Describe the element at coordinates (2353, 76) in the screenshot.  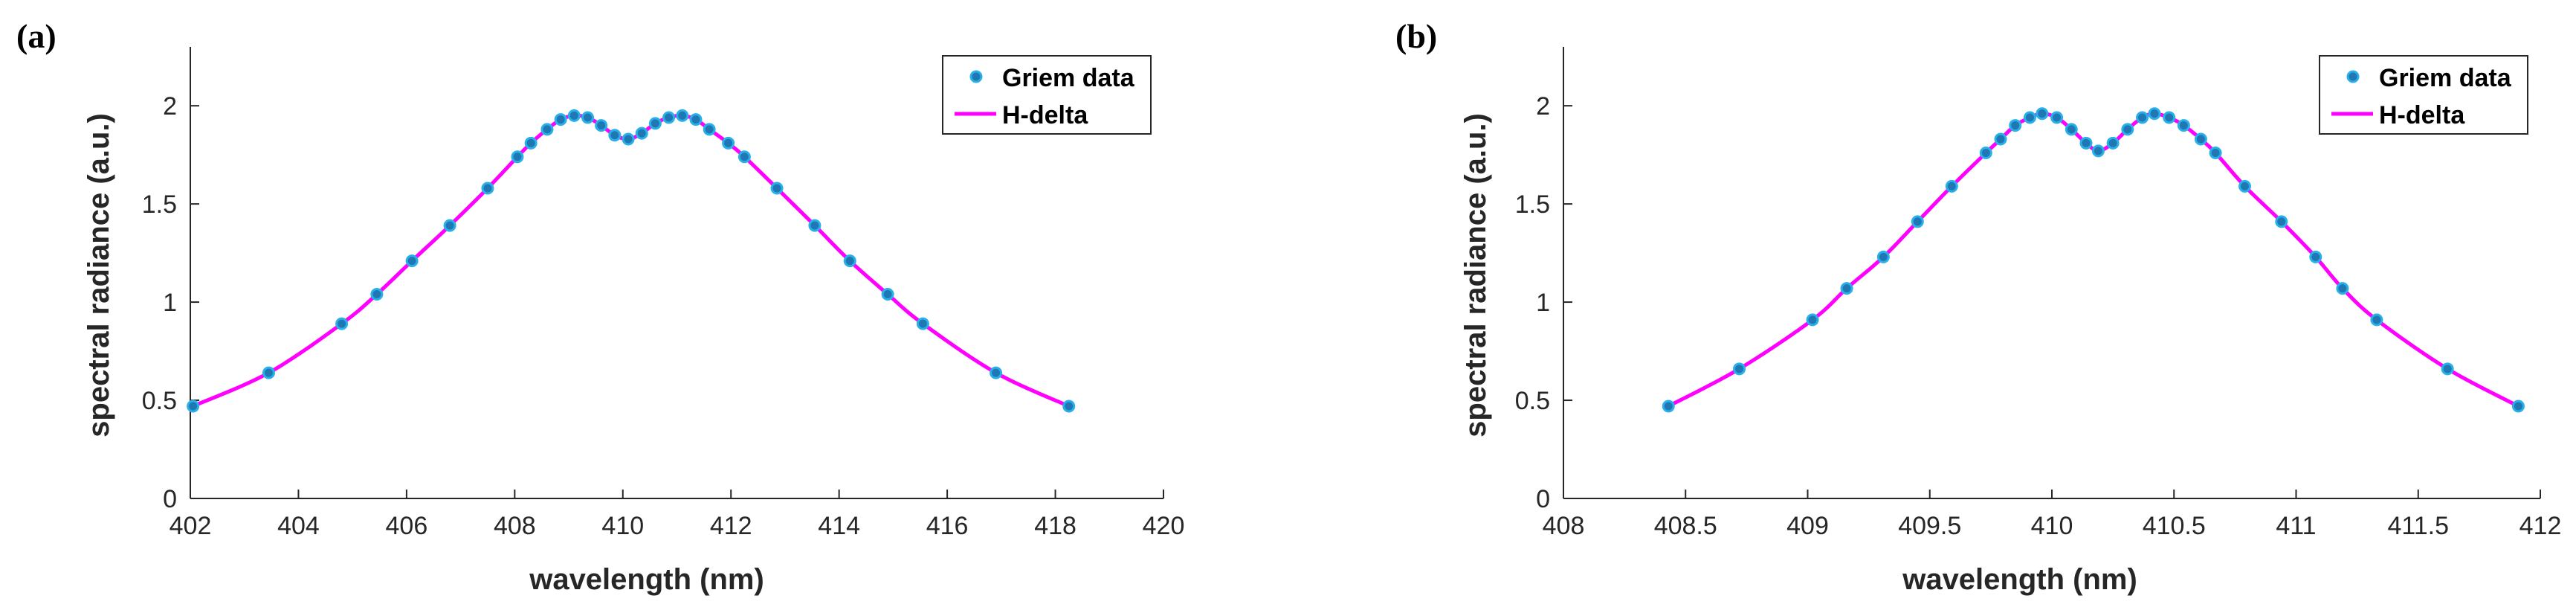
I see `legend-marker-icon-b` at that location.